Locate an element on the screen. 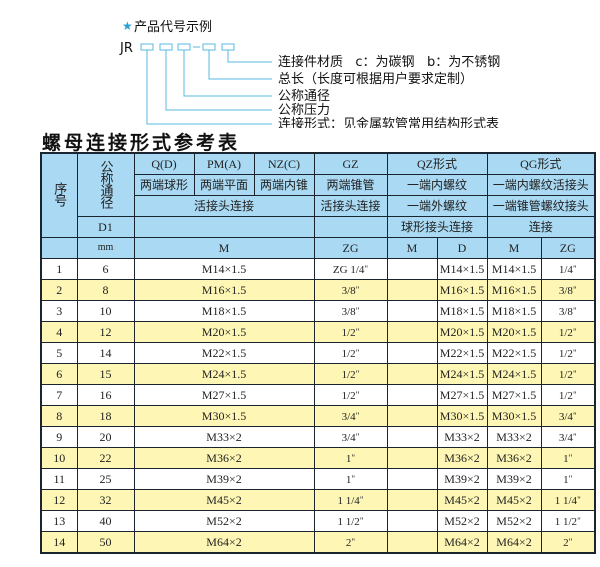 Image resolution: width=600 pixels, height=567 pixels. cell-qz-d: M14×1.5 is located at coordinates (462, 269).